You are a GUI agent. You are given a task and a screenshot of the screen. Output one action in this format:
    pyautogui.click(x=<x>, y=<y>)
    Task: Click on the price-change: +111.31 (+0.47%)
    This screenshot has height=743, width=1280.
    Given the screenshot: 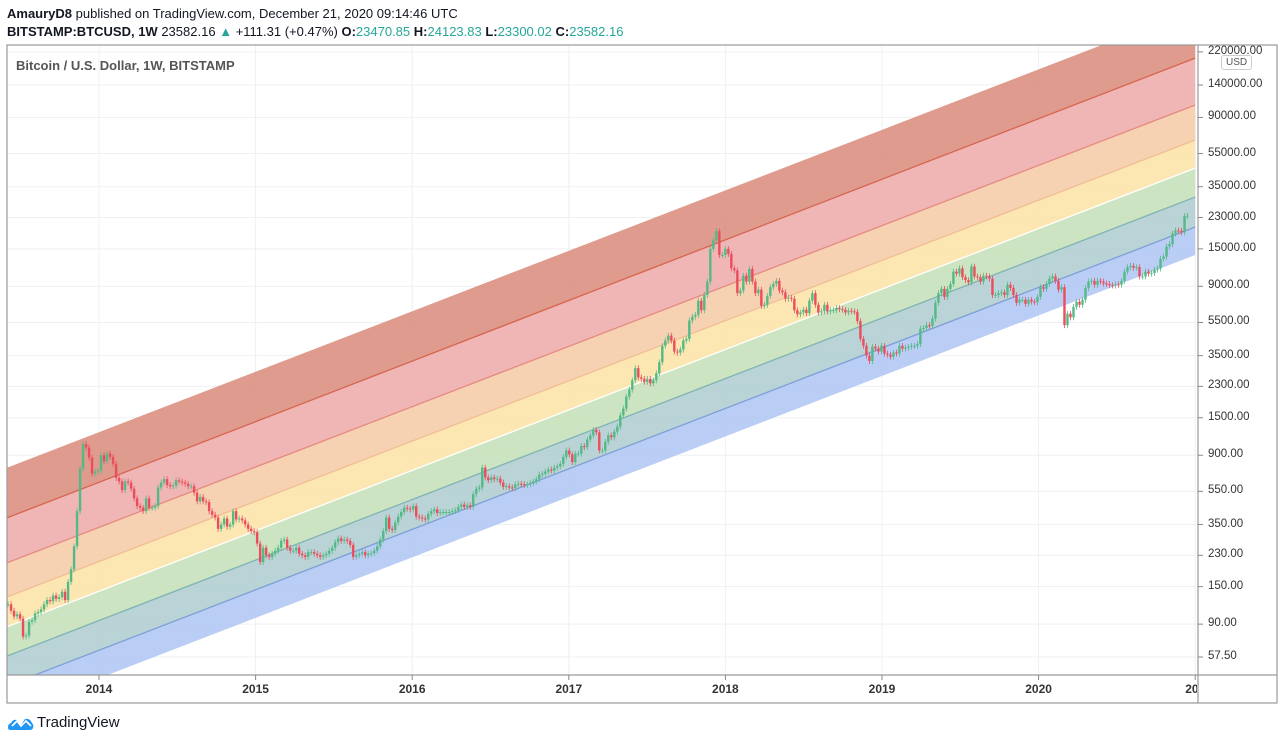 What is the action you would take?
    pyautogui.click(x=286, y=31)
    